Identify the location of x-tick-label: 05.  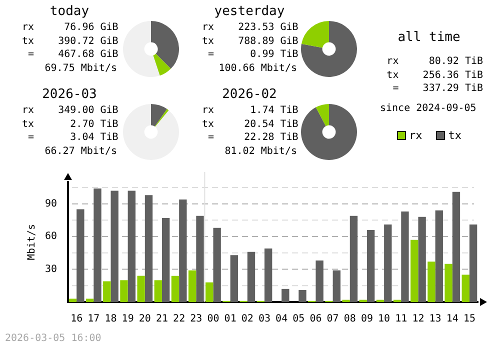
(298, 319).